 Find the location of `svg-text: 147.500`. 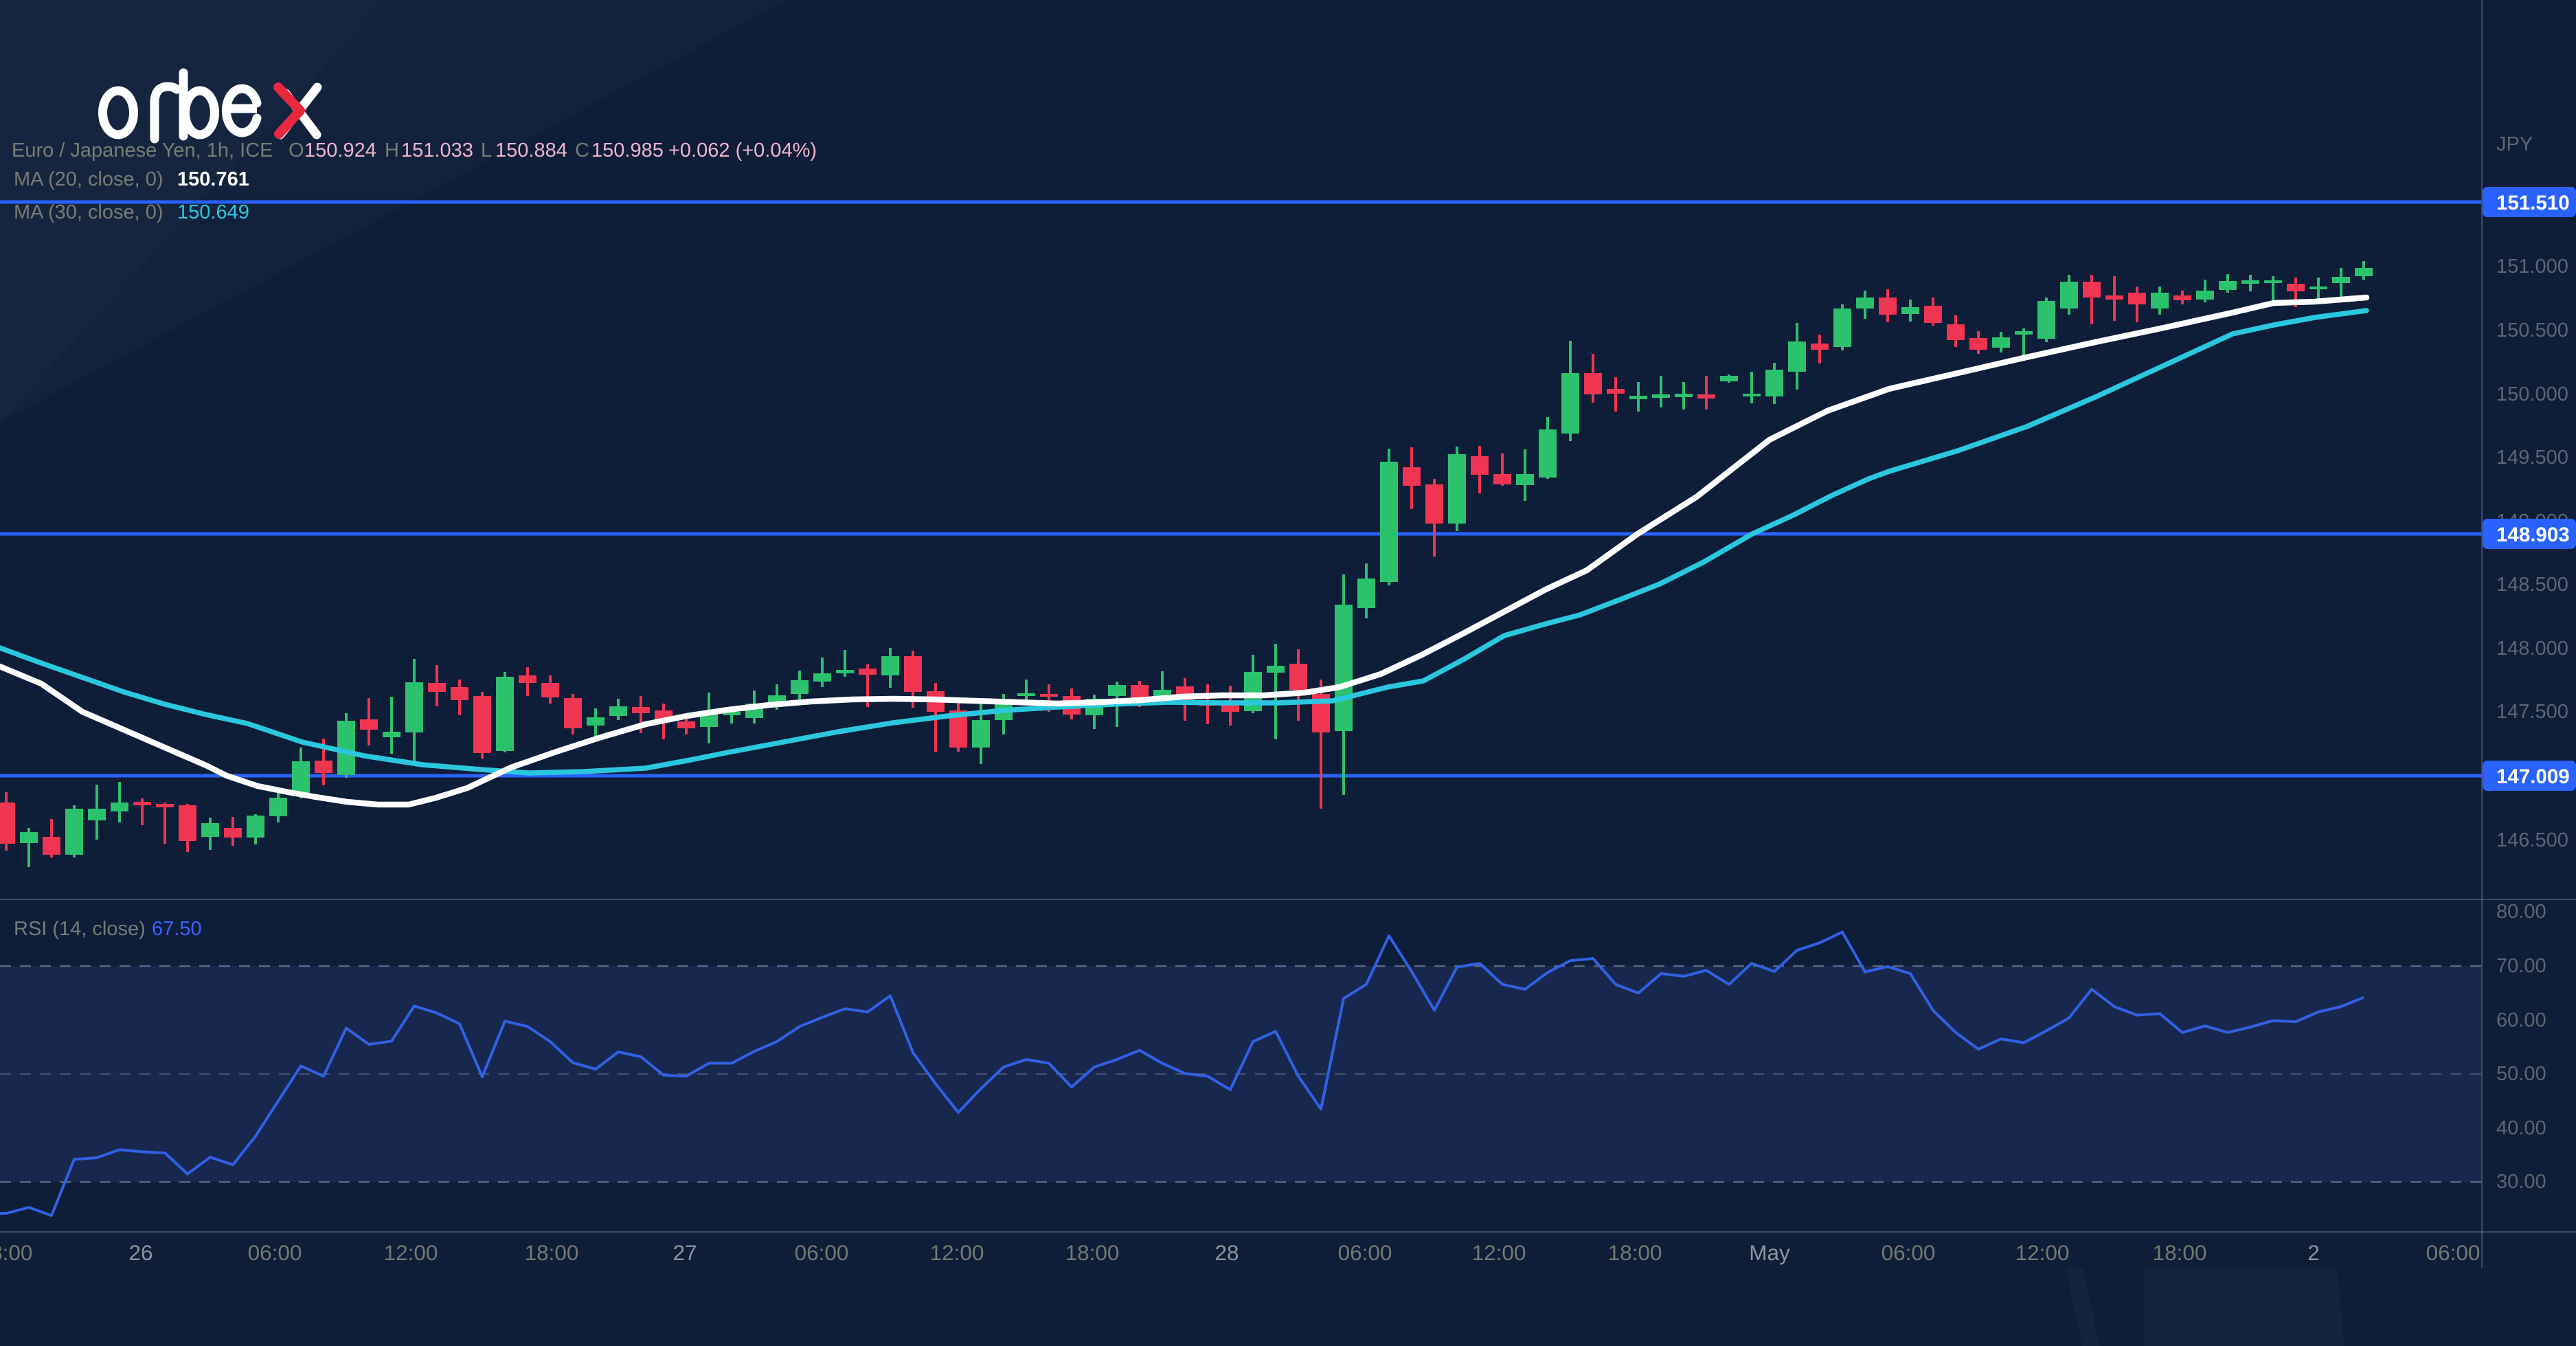

svg-text: 147.500 is located at coordinates (2532, 712).